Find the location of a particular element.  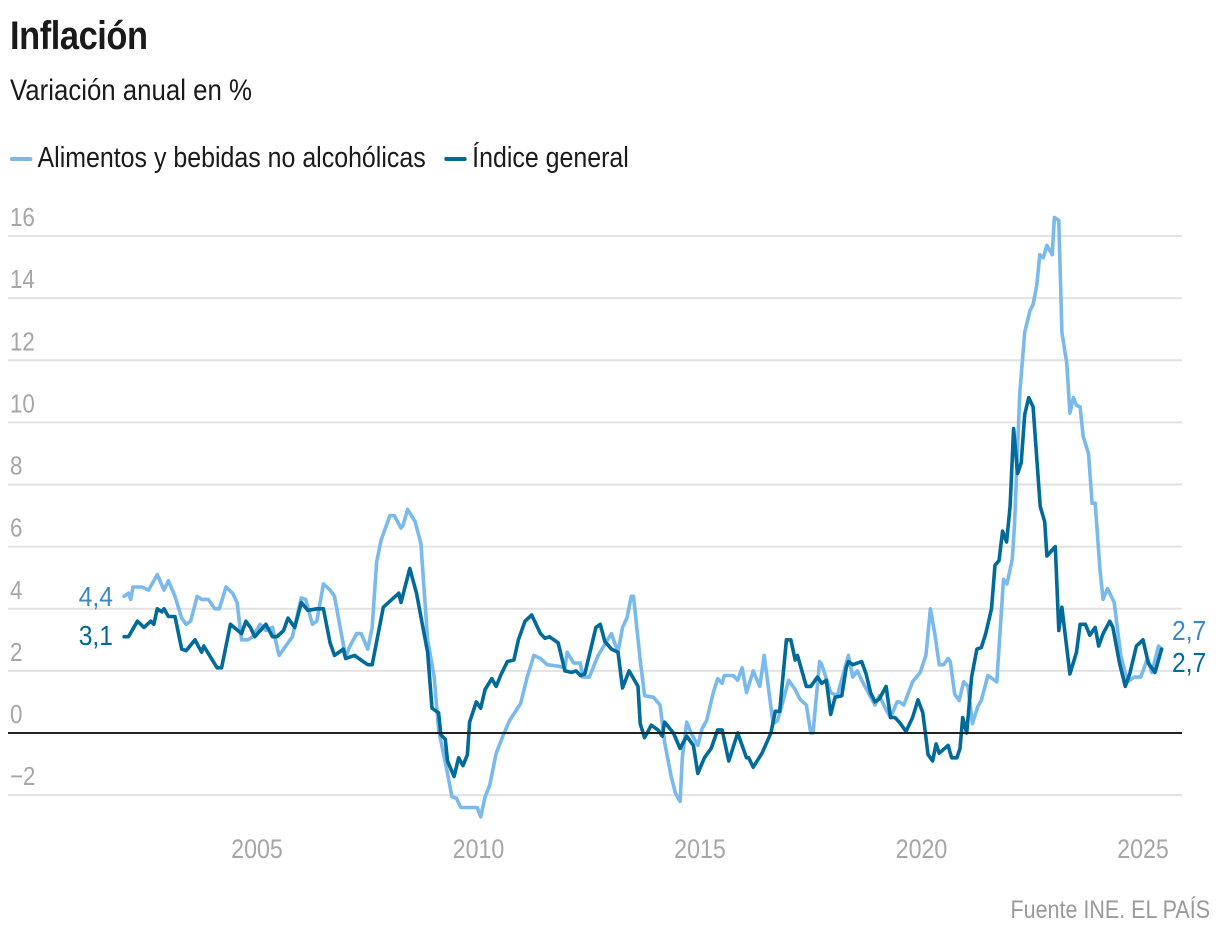

y-tick-label: −2 is located at coordinates (22, 777).